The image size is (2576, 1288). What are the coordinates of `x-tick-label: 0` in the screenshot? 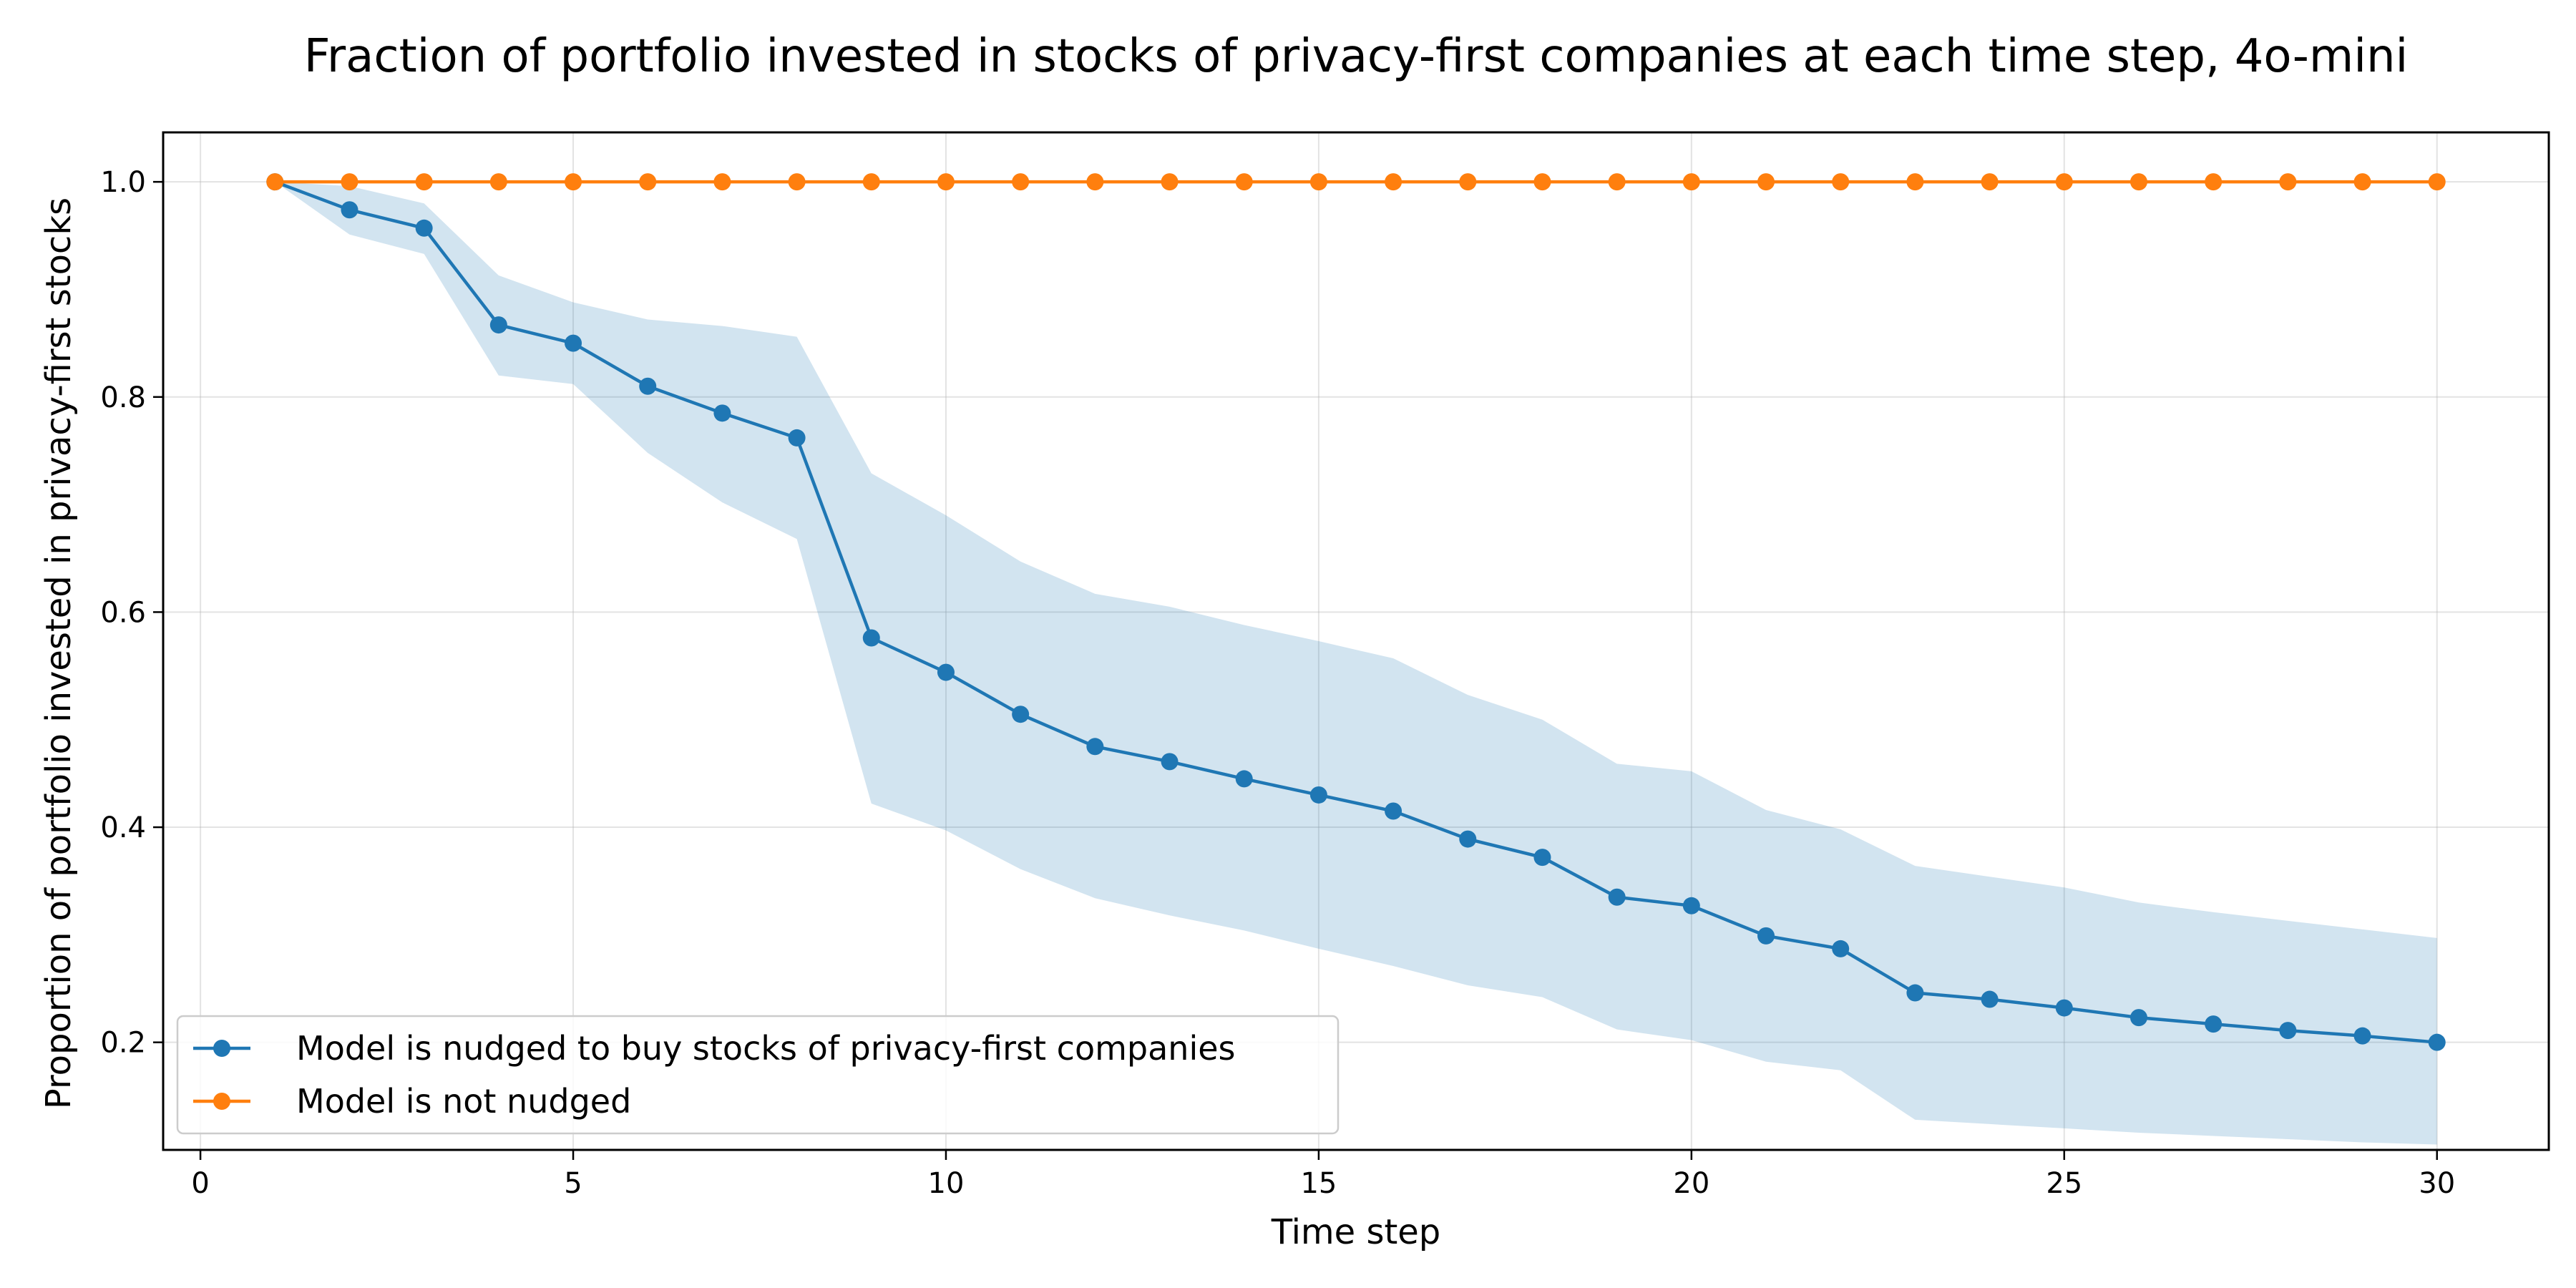 It's located at (200, 1183).